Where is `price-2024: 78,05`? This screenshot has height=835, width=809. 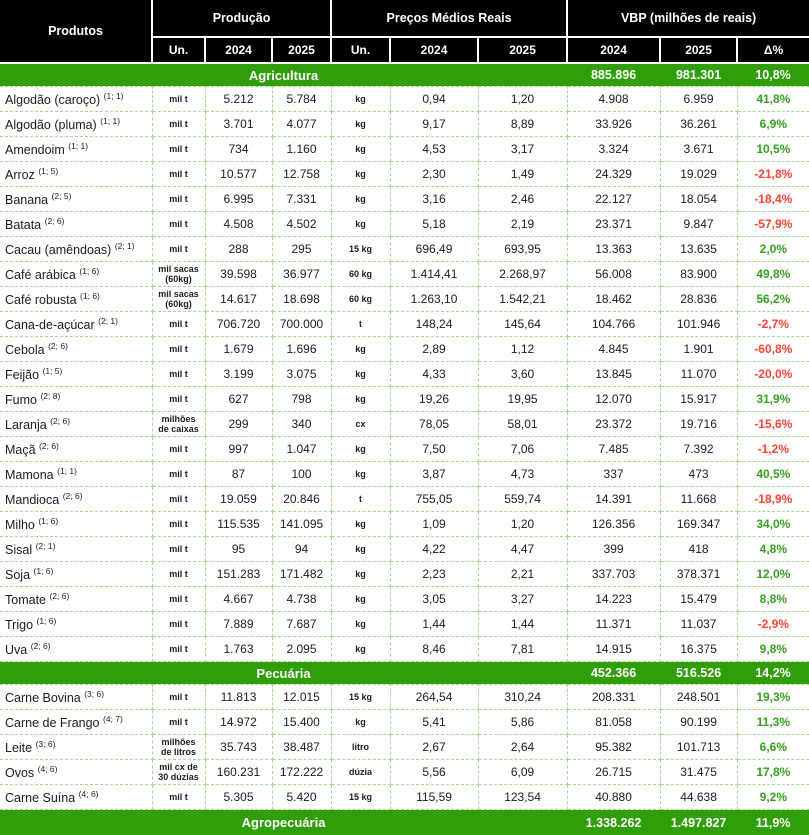
price-2024: 78,05 is located at coordinates (434, 424).